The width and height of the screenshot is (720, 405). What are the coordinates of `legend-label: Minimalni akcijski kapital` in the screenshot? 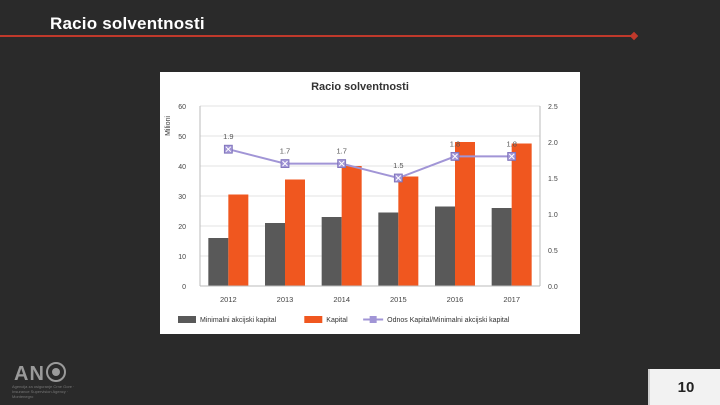 It's located at (238, 320).